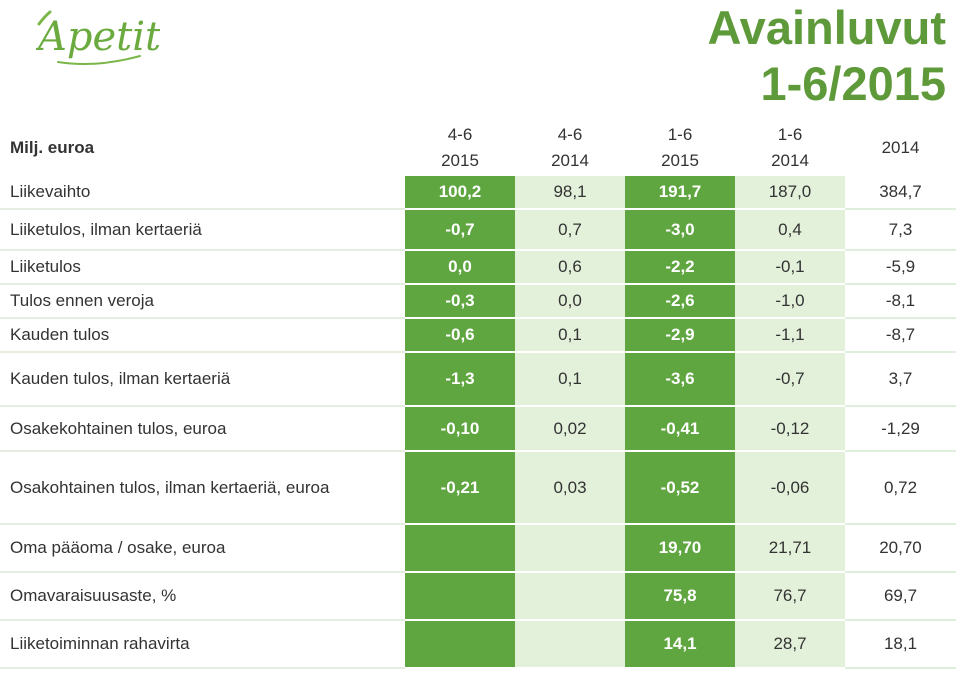 The width and height of the screenshot is (960, 673). What do you see at coordinates (900, 230) in the screenshot?
I see `value-cell: 7,3` at bounding box center [900, 230].